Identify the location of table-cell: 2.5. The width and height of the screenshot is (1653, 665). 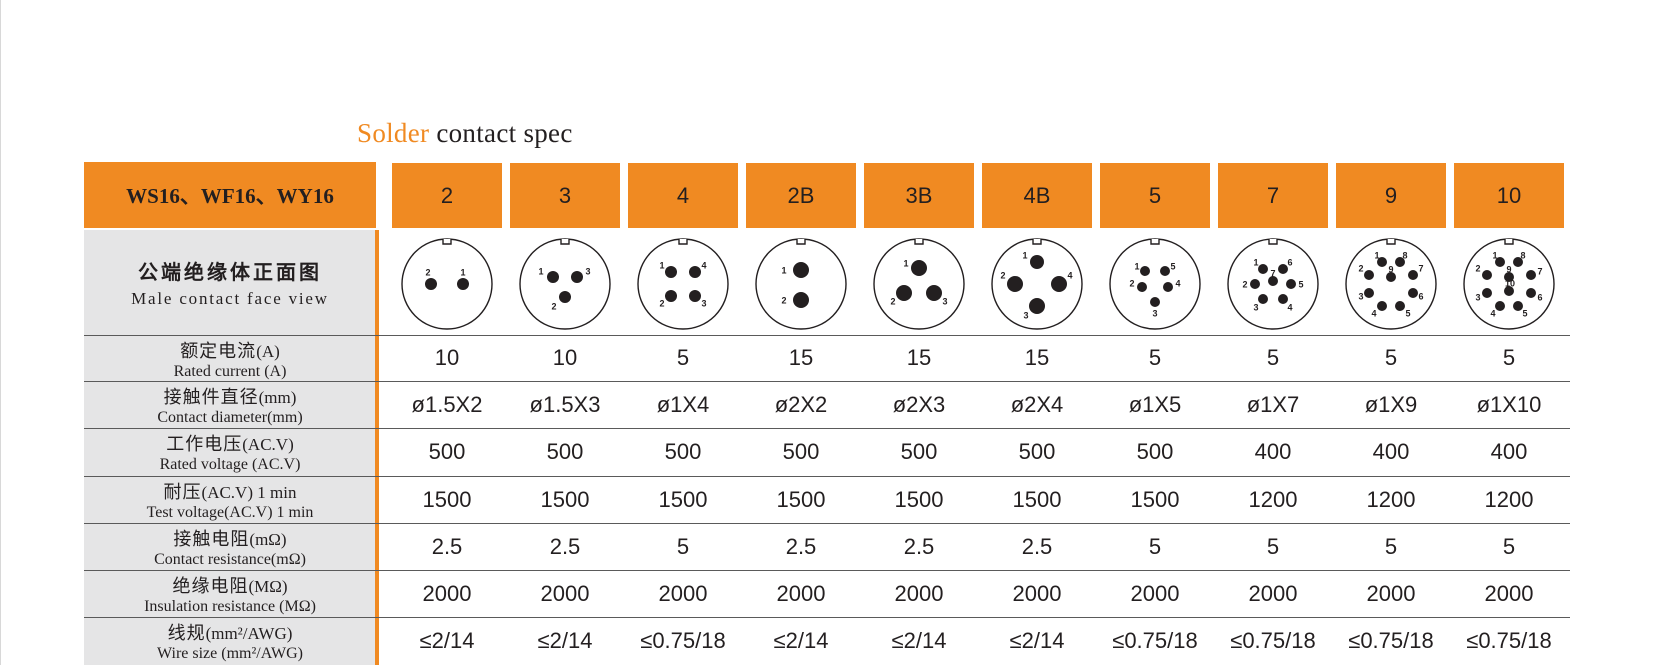
(801, 546).